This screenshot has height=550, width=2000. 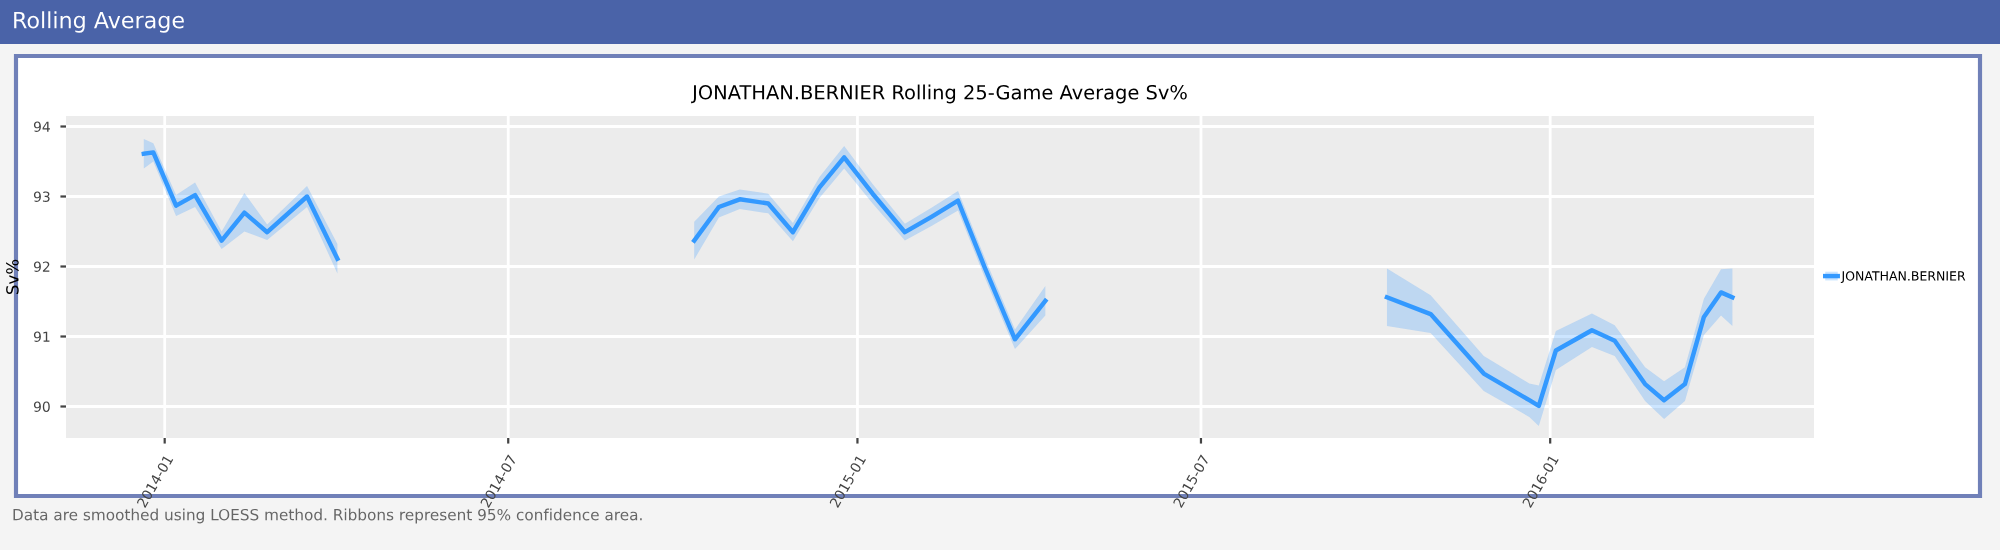 I want to click on y-axis-title: Sv%, so click(x=12, y=277).